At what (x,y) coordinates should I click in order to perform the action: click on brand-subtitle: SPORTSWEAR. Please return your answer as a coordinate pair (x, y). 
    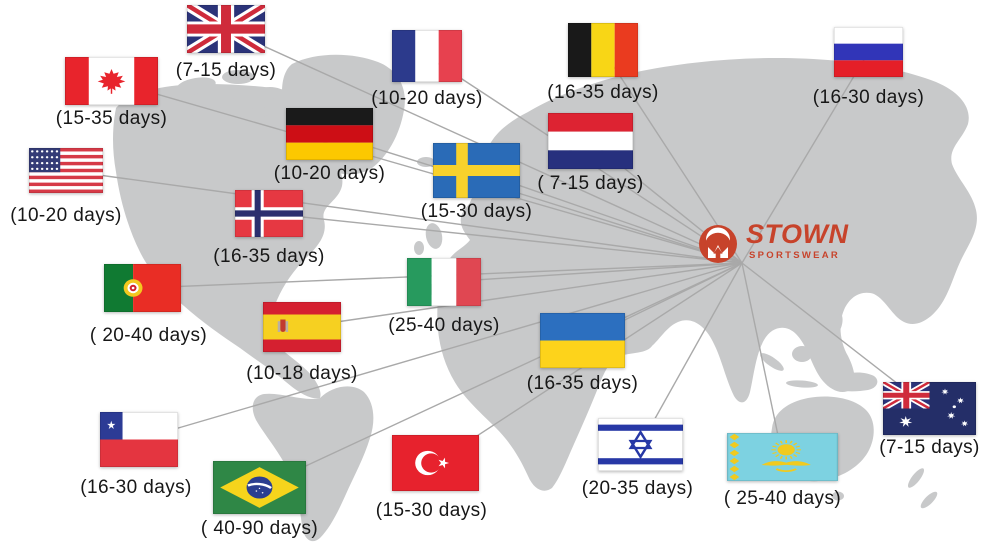
    Looking at the image, I should click on (795, 255).